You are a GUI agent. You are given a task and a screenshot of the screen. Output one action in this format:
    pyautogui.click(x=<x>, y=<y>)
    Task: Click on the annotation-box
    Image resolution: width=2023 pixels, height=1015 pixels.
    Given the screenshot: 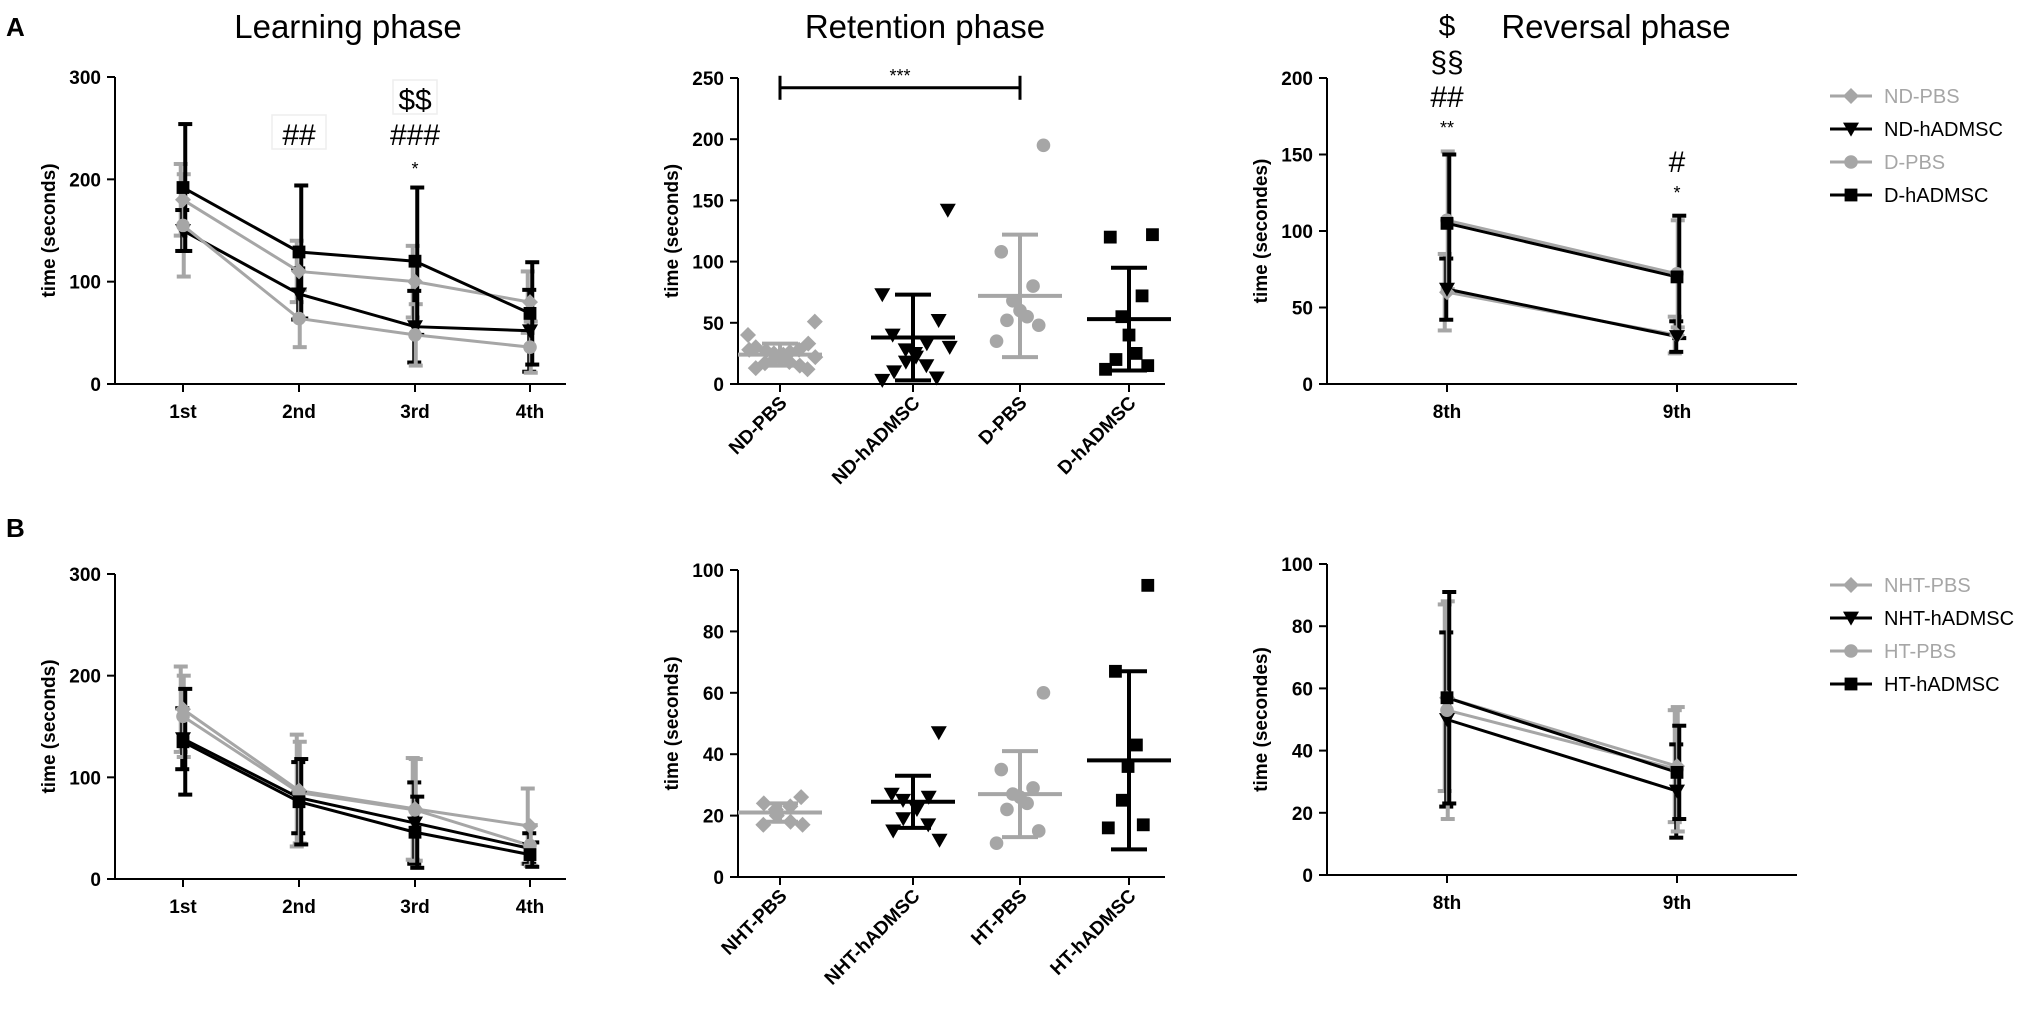 What is the action you would take?
    pyautogui.click(x=415, y=97)
    